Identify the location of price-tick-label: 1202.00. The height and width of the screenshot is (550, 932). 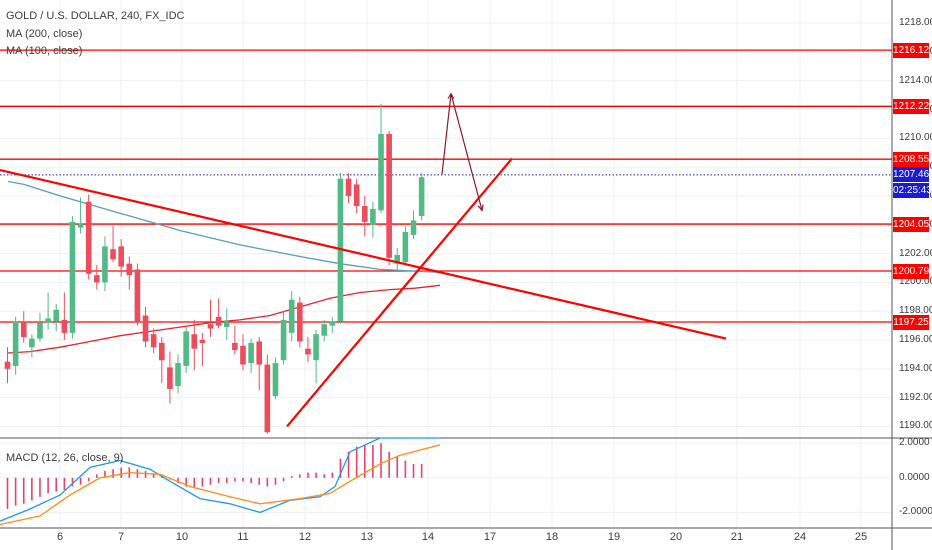
(915, 253).